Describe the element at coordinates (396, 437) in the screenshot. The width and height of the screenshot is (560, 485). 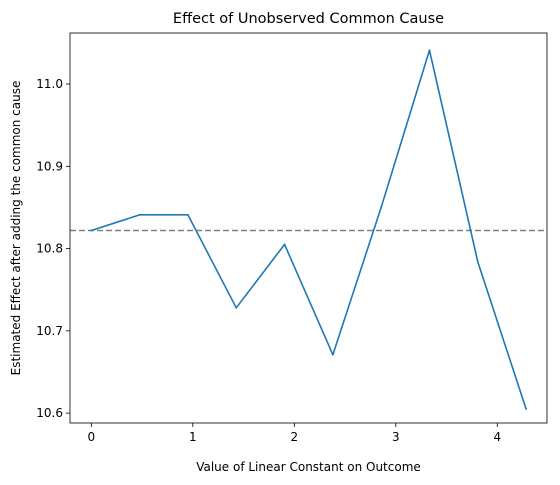
I see `x-tick-label: 3` at that location.